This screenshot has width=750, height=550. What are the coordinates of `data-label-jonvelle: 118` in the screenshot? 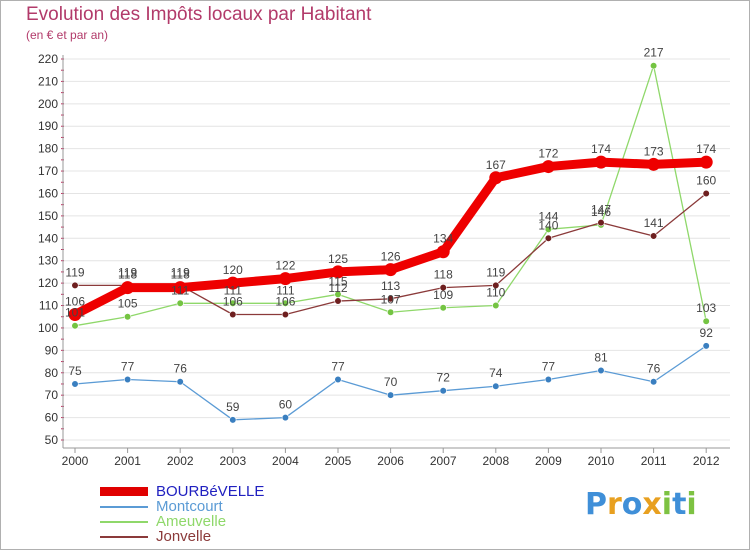 It's located at (443, 275).